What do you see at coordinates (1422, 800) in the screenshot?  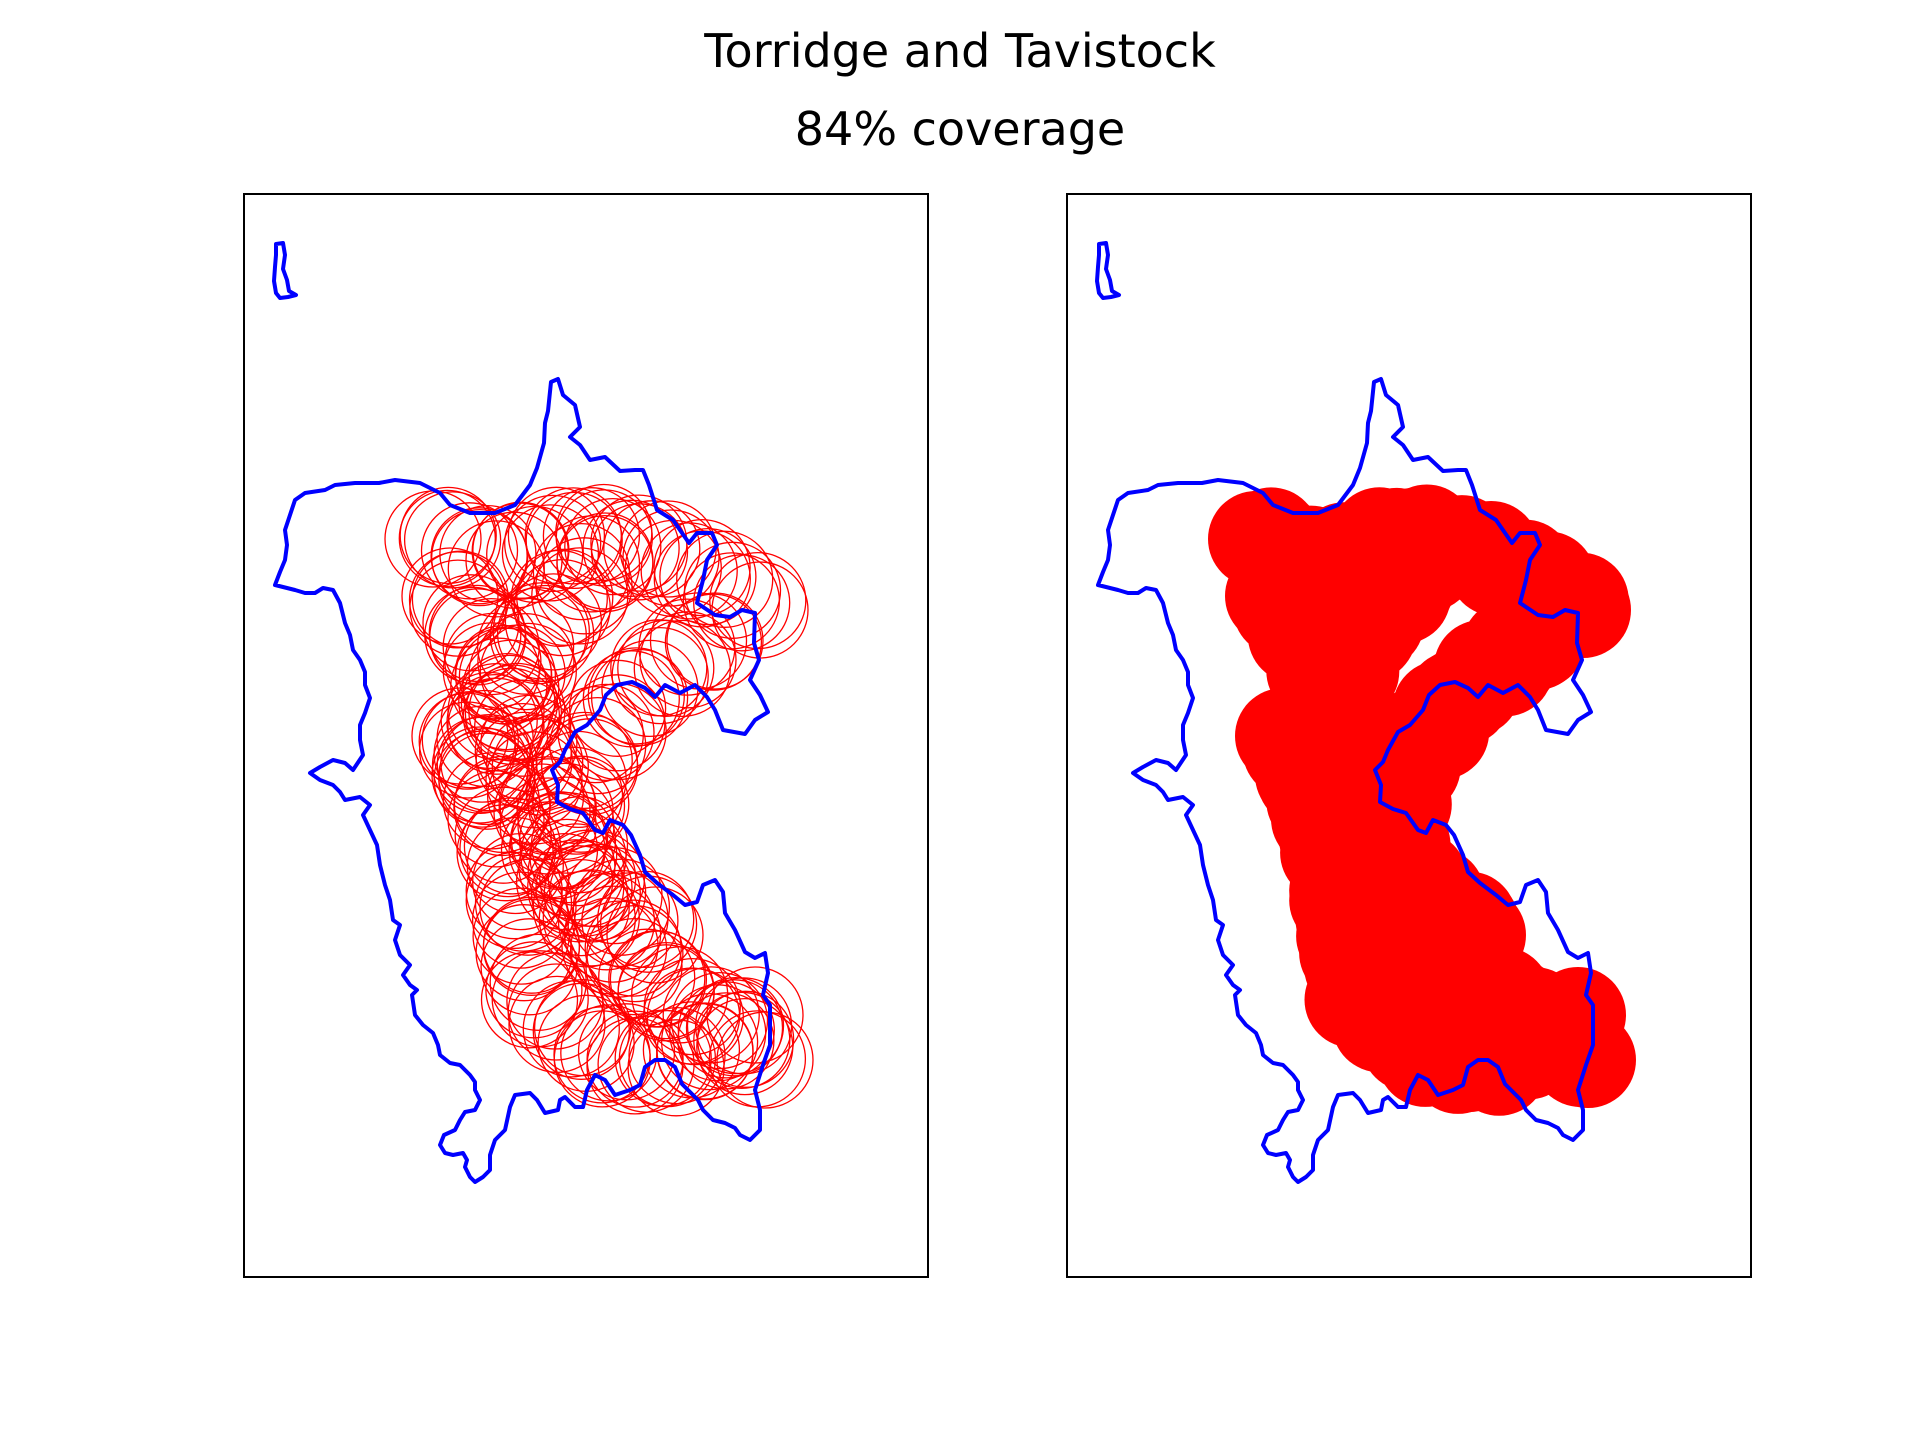 I see `coverage-circles-filled` at bounding box center [1422, 800].